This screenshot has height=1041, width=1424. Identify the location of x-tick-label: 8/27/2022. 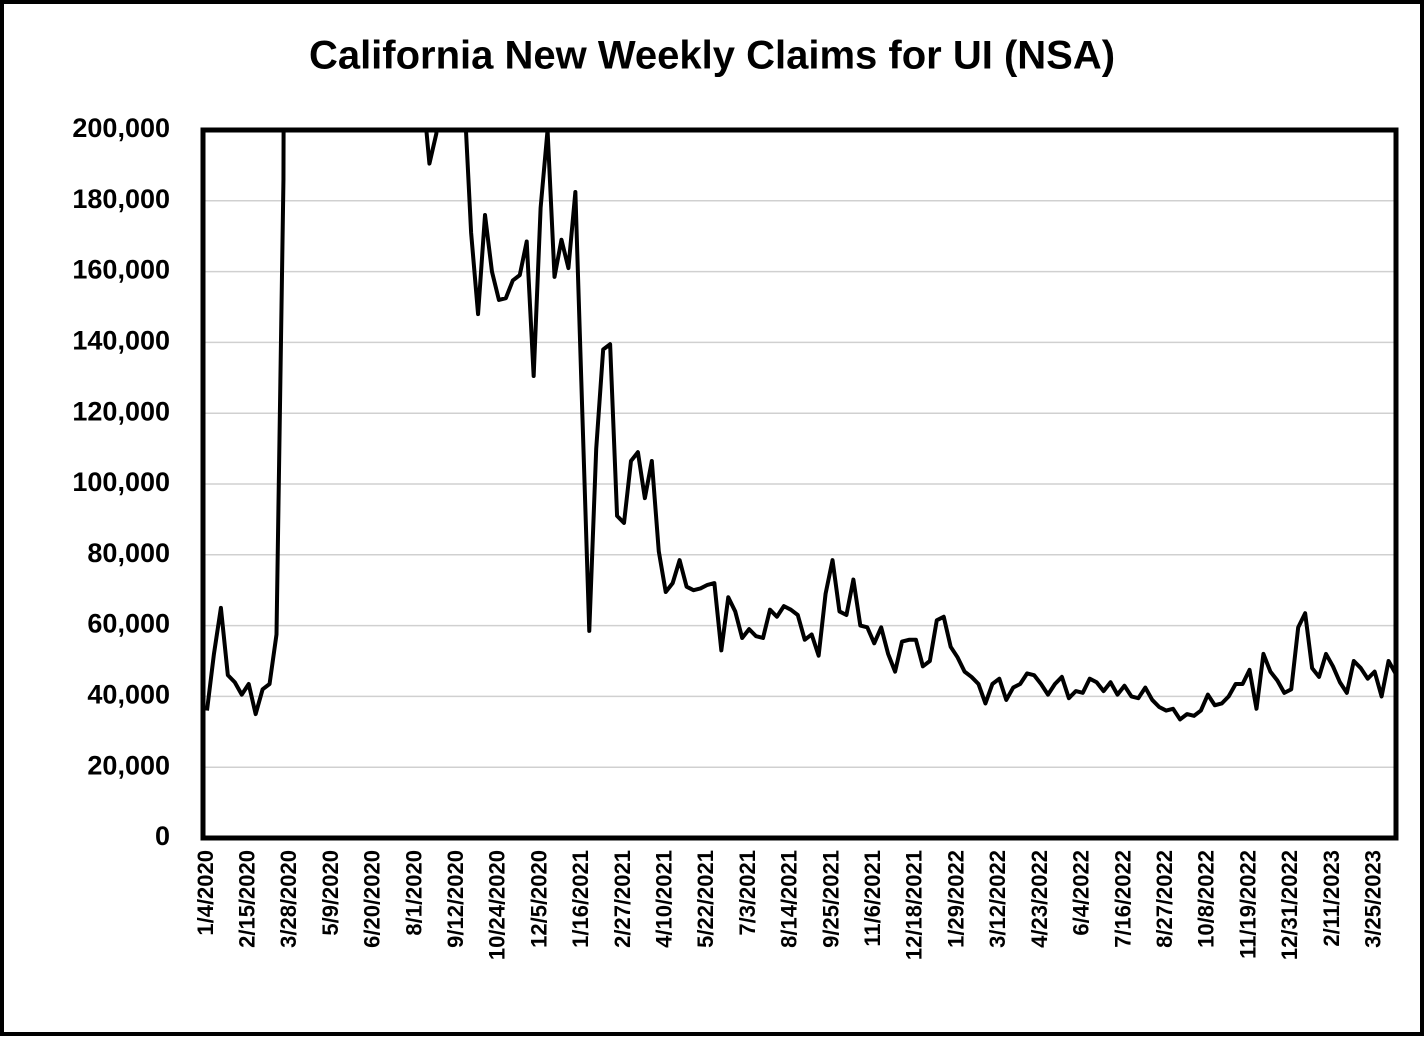
(1164, 899).